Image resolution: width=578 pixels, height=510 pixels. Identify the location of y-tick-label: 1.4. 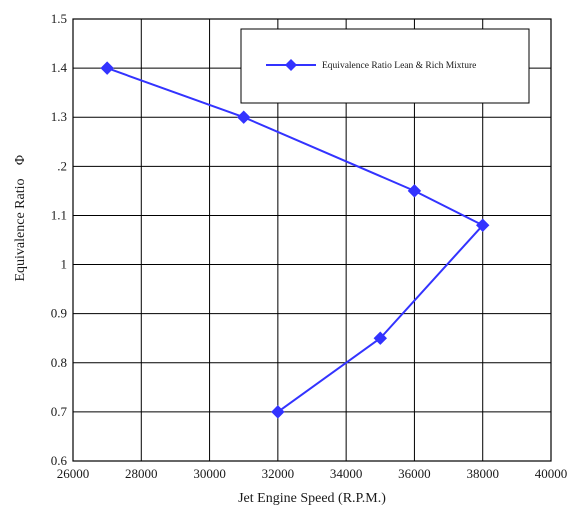
(59, 67).